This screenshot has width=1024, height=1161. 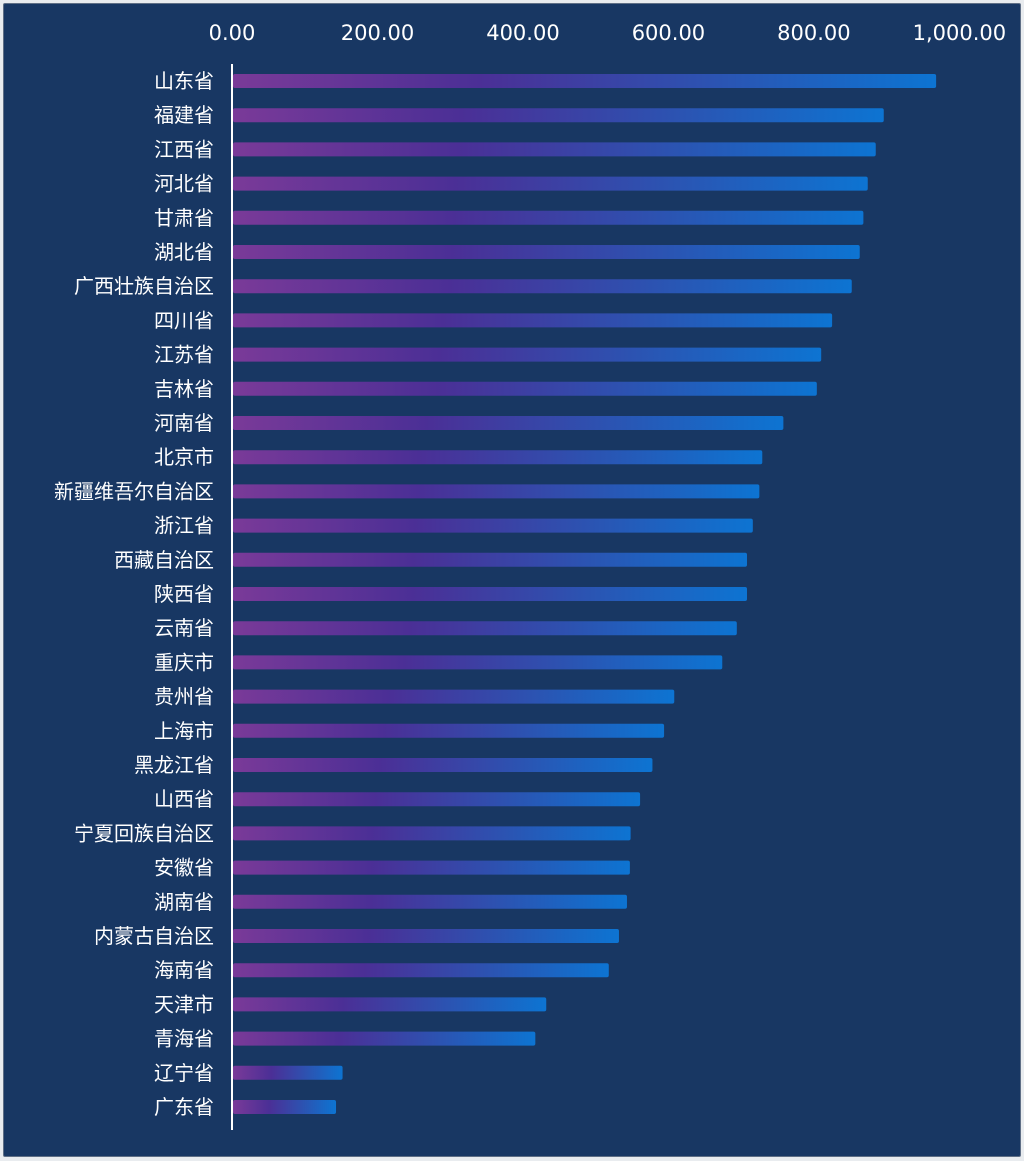 What do you see at coordinates (184, 868) in the screenshot?
I see `category-label: 安徽省` at bounding box center [184, 868].